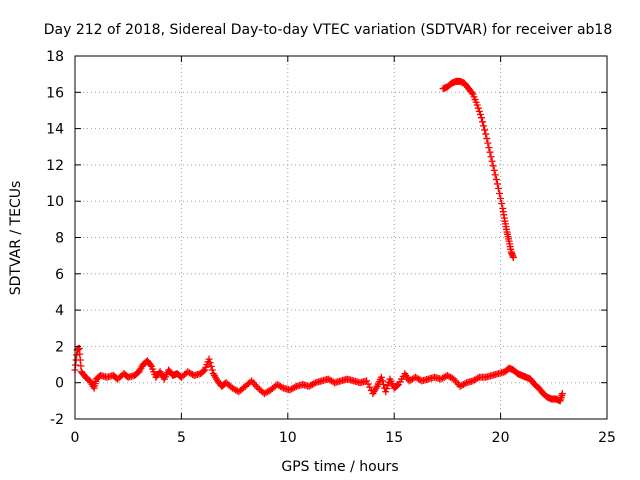 This screenshot has width=640, height=480. I want to click on x-tick-label: 25, so click(607, 438).